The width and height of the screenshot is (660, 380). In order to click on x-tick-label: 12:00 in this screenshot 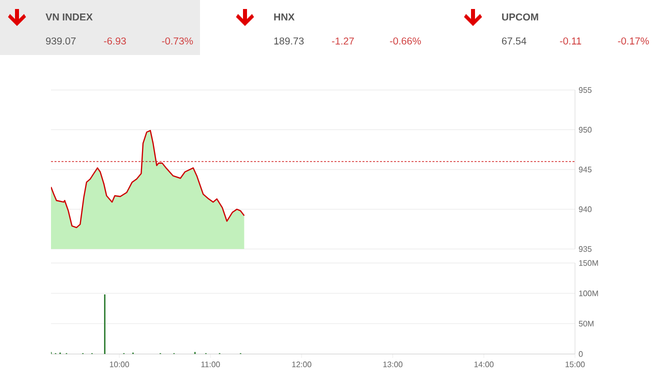, I will do `click(302, 365)`.